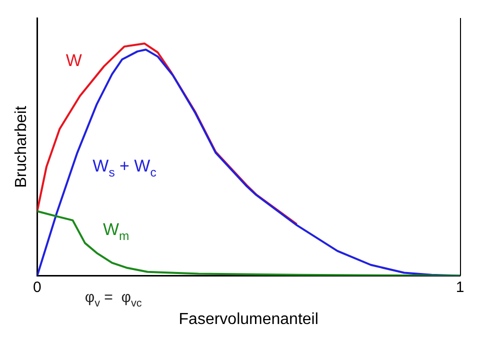 This screenshot has height=337, width=500. What do you see at coordinates (248, 319) in the screenshot?
I see `x-axis-title: Faservolumenanteil` at bounding box center [248, 319].